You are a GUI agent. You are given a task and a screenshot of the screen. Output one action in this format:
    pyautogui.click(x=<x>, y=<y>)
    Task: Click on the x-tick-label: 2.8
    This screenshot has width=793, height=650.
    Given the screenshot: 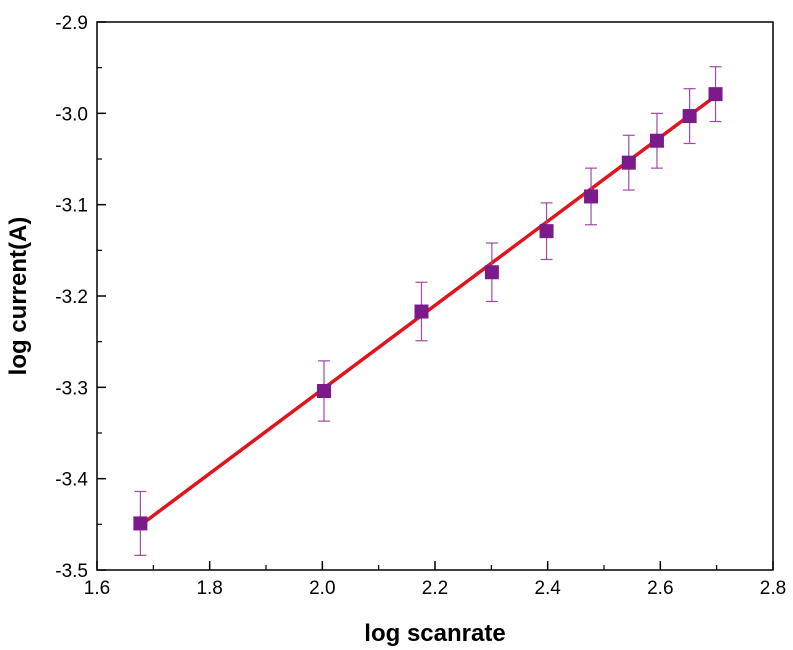 What is the action you would take?
    pyautogui.click(x=773, y=588)
    